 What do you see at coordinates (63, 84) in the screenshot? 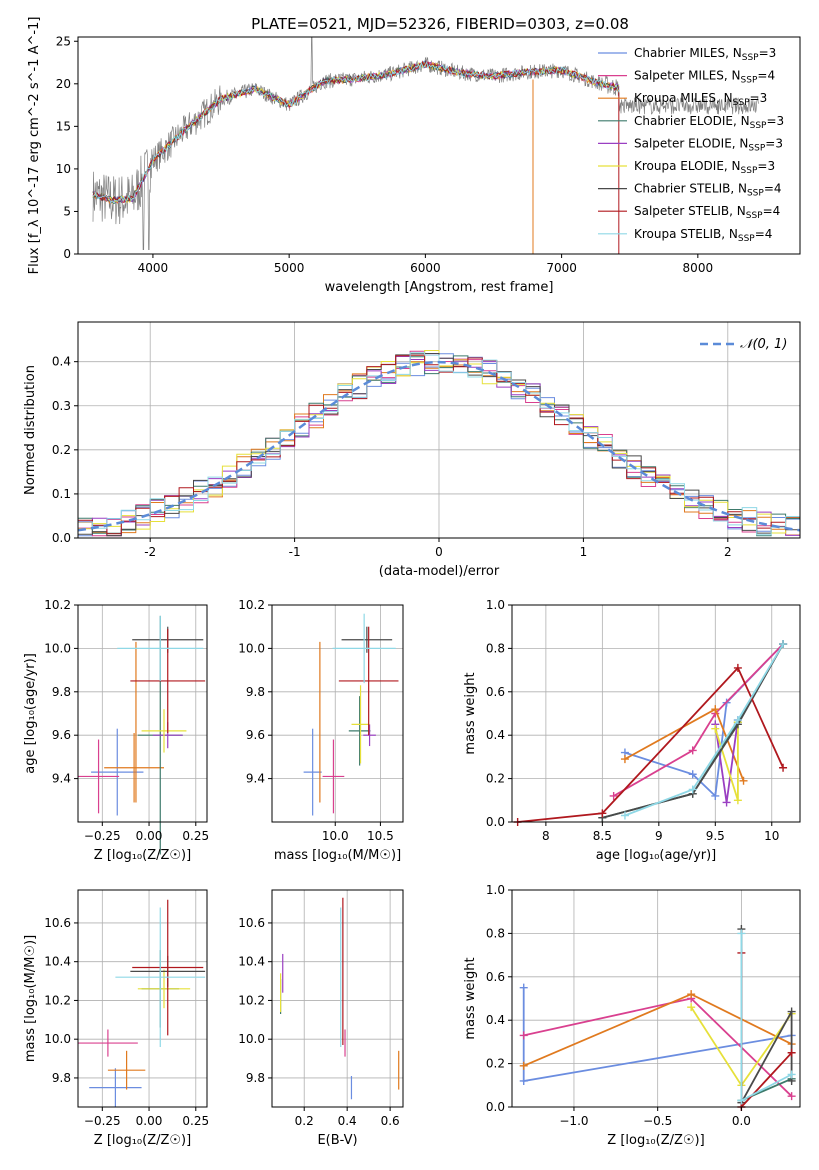
I see `y-tick-label: 20` at bounding box center [63, 84].